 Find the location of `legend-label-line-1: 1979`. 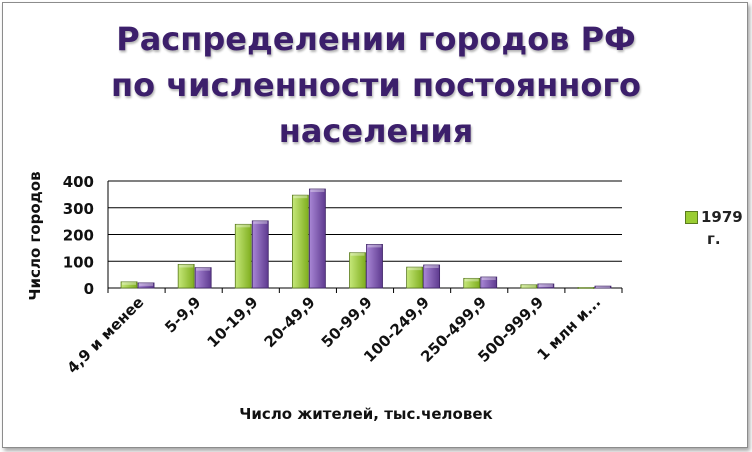

legend-label-line-1: 1979 is located at coordinates (722, 217).